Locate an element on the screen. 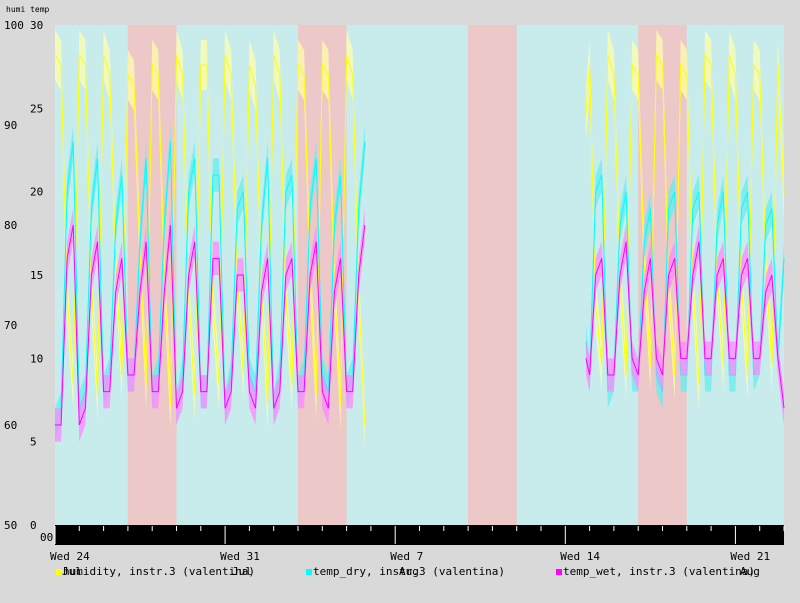 The width and height of the screenshot is (800, 603). x-tick-label: Wed 14 is located at coordinates (580, 556).